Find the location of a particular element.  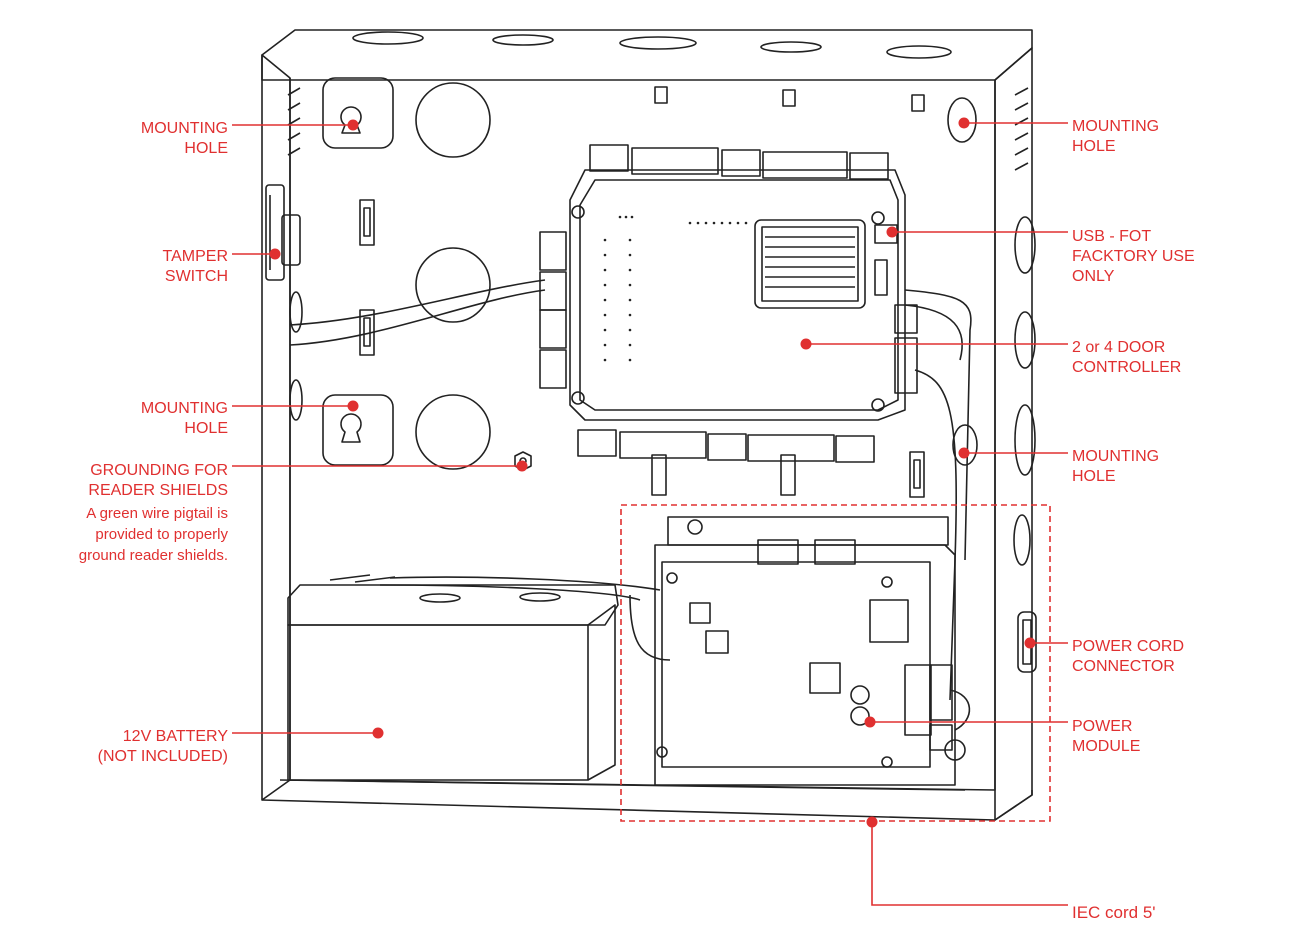

label-mounting-hole-mid-right: MOUNTING HOLE is located at coordinates (1116, 466).